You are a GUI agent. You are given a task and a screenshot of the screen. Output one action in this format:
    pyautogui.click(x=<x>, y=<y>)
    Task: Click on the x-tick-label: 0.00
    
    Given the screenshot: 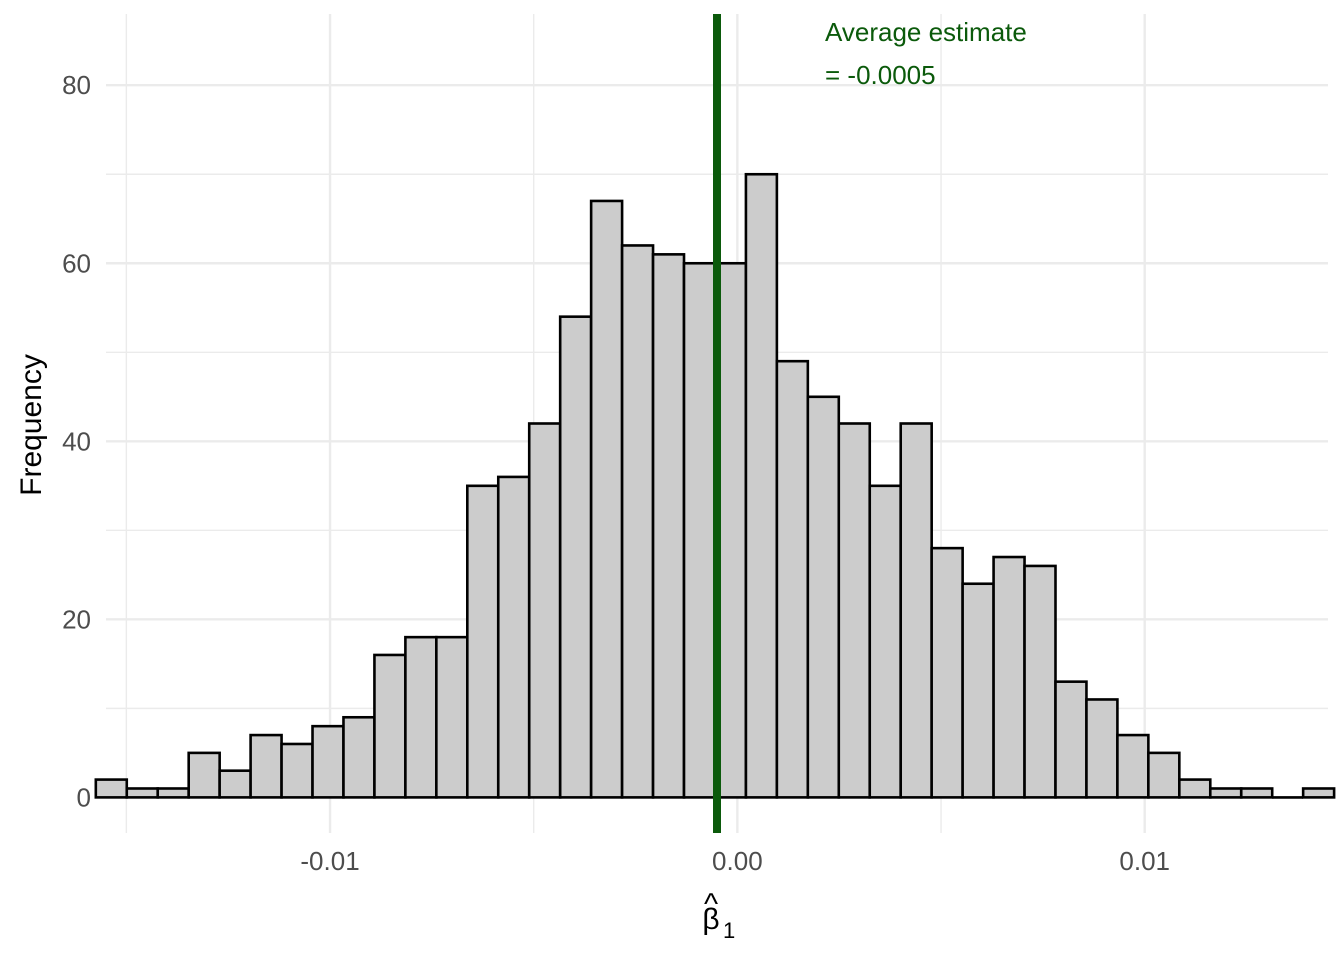 What is the action you would take?
    pyautogui.click(x=737, y=861)
    